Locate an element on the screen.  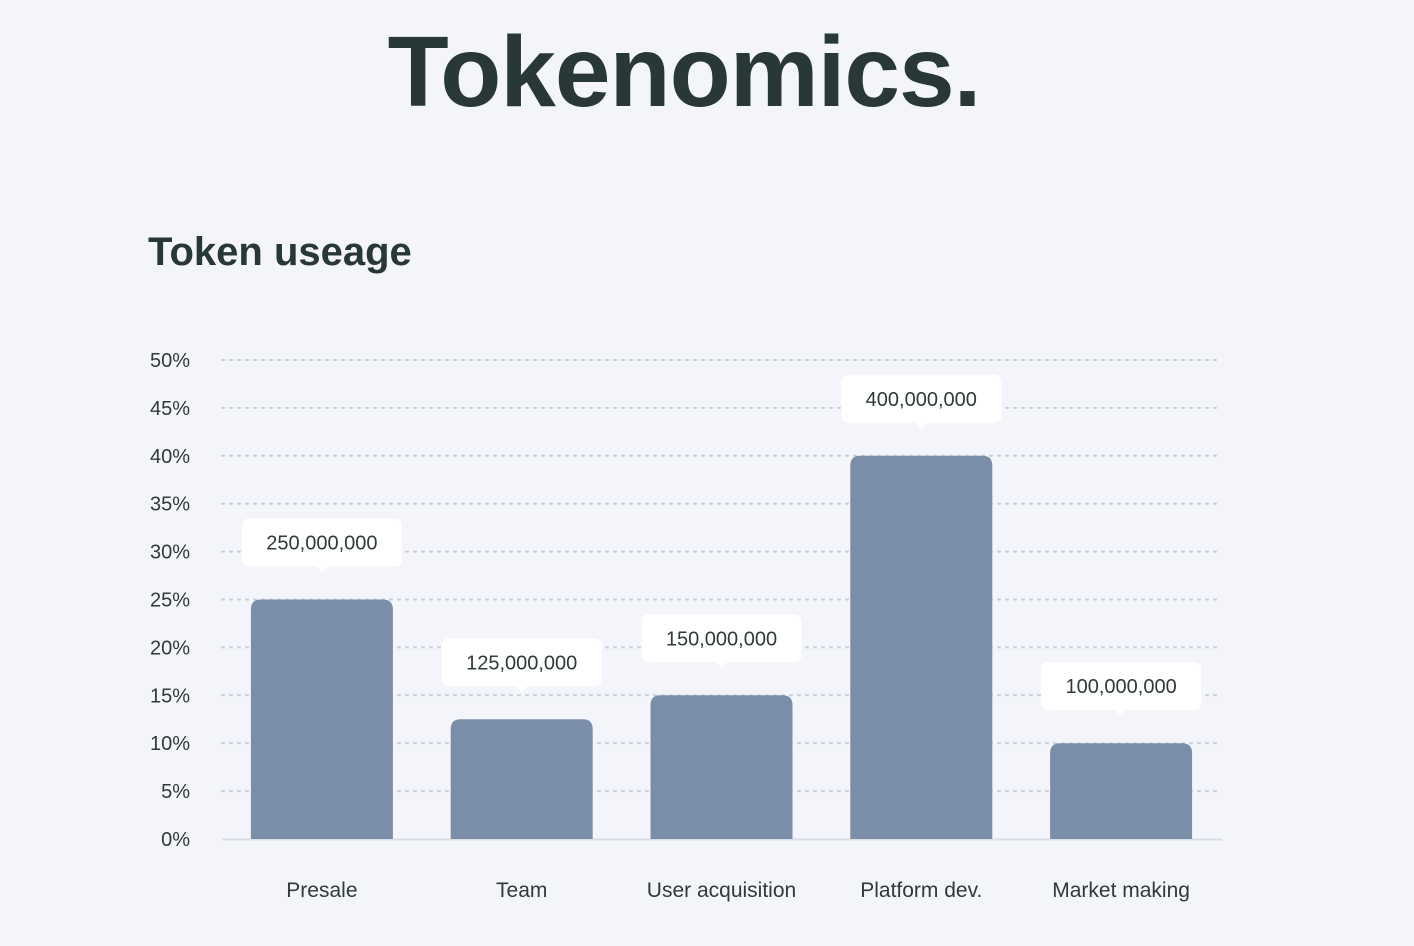
y-tick-label: 30% is located at coordinates (170, 553).